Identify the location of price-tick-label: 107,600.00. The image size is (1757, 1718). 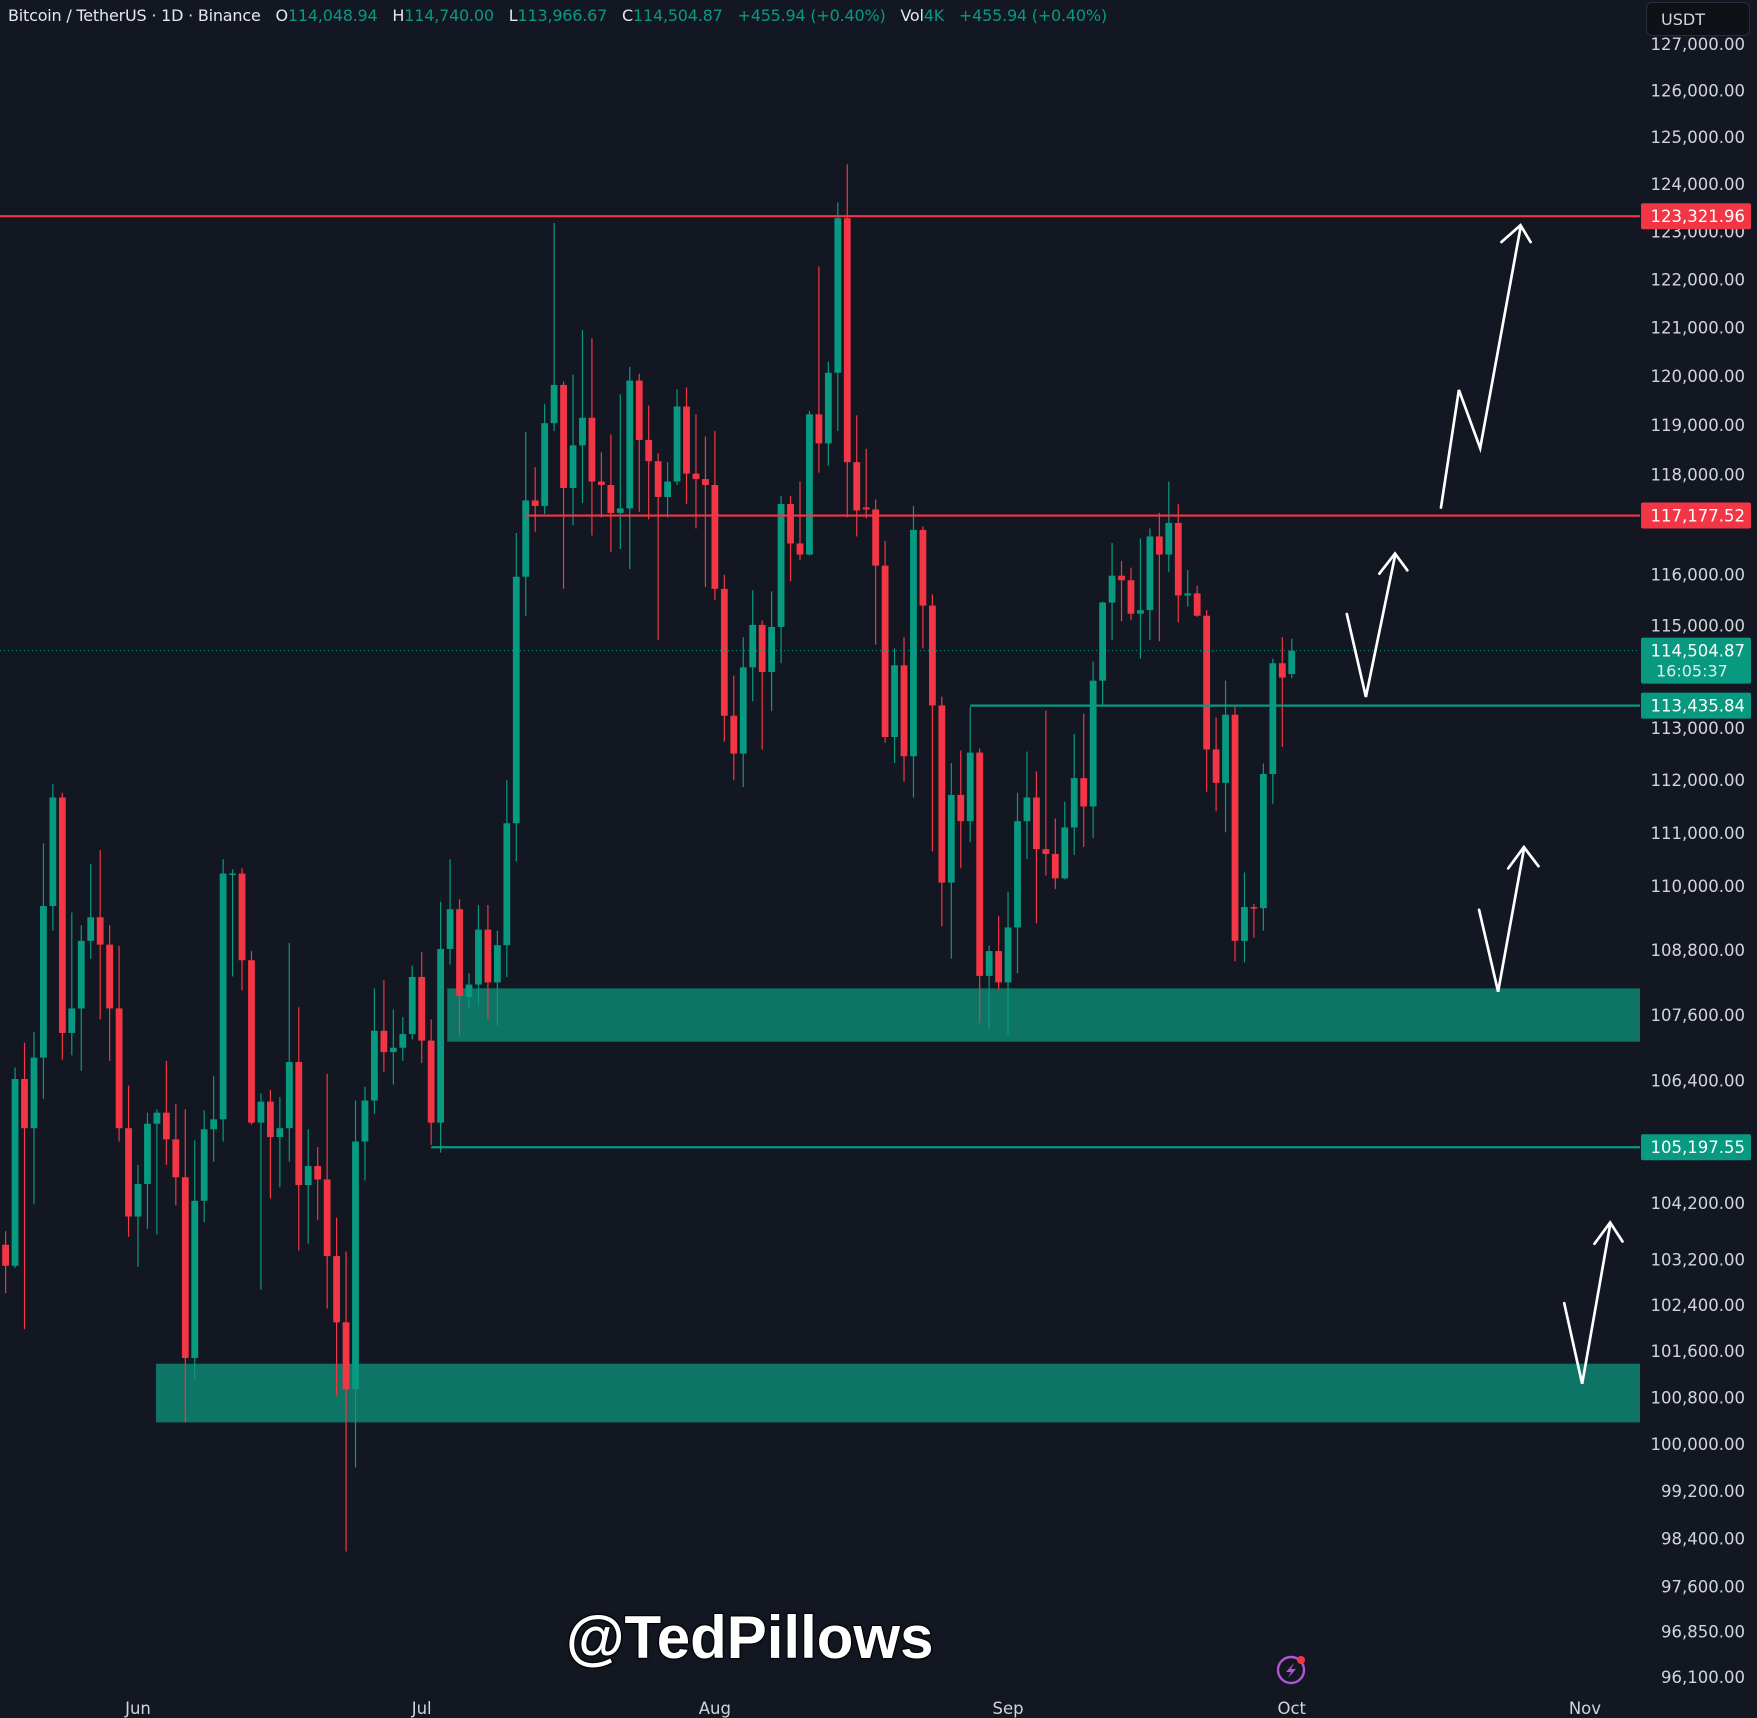
(1698, 1015).